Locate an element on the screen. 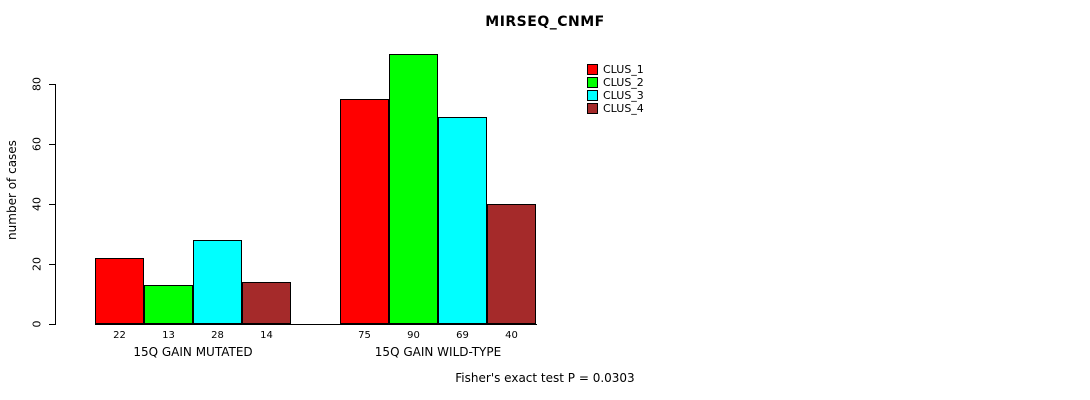  legend-item: CLUS_3 is located at coordinates (615, 95).